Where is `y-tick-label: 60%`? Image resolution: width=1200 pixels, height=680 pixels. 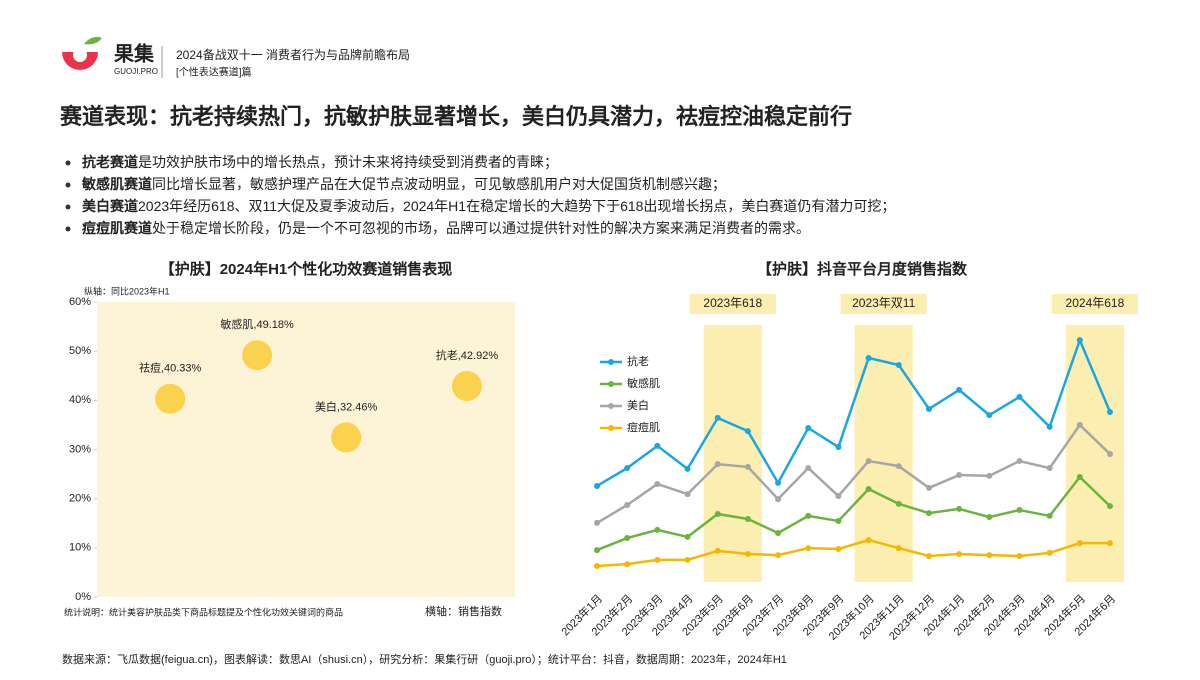
y-tick-label: 60% is located at coordinates (80, 302).